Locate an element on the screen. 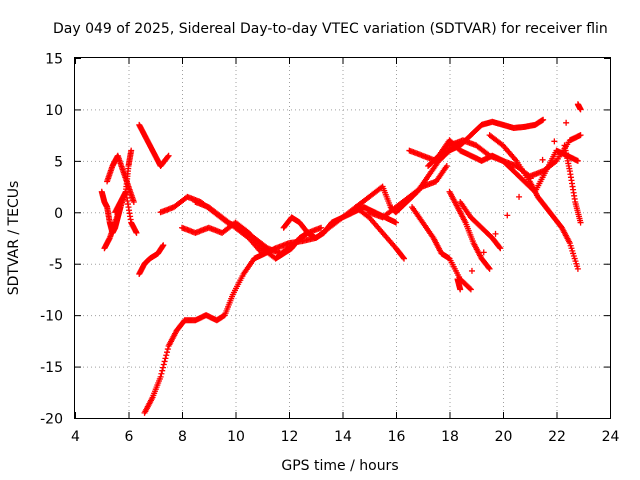 The height and width of the screenshot is (480, 640). x-tick-label: 16 is located at coordinates (397, 437).